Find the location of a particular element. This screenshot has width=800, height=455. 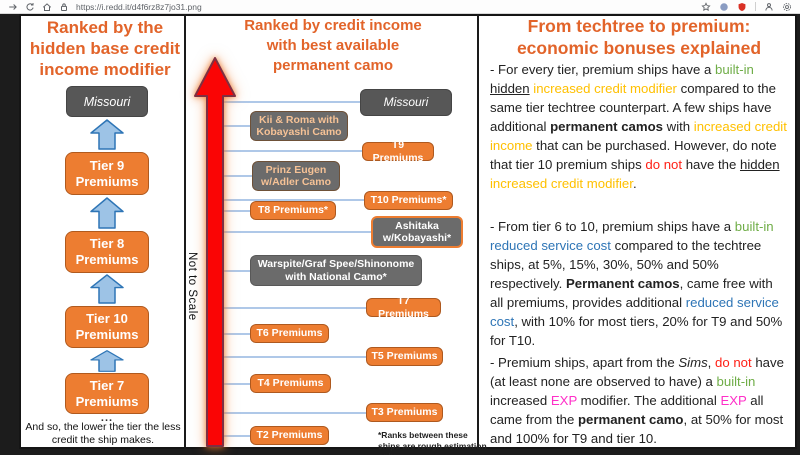

title-line: Ranked by credit income is located at coordinates (333, 25).